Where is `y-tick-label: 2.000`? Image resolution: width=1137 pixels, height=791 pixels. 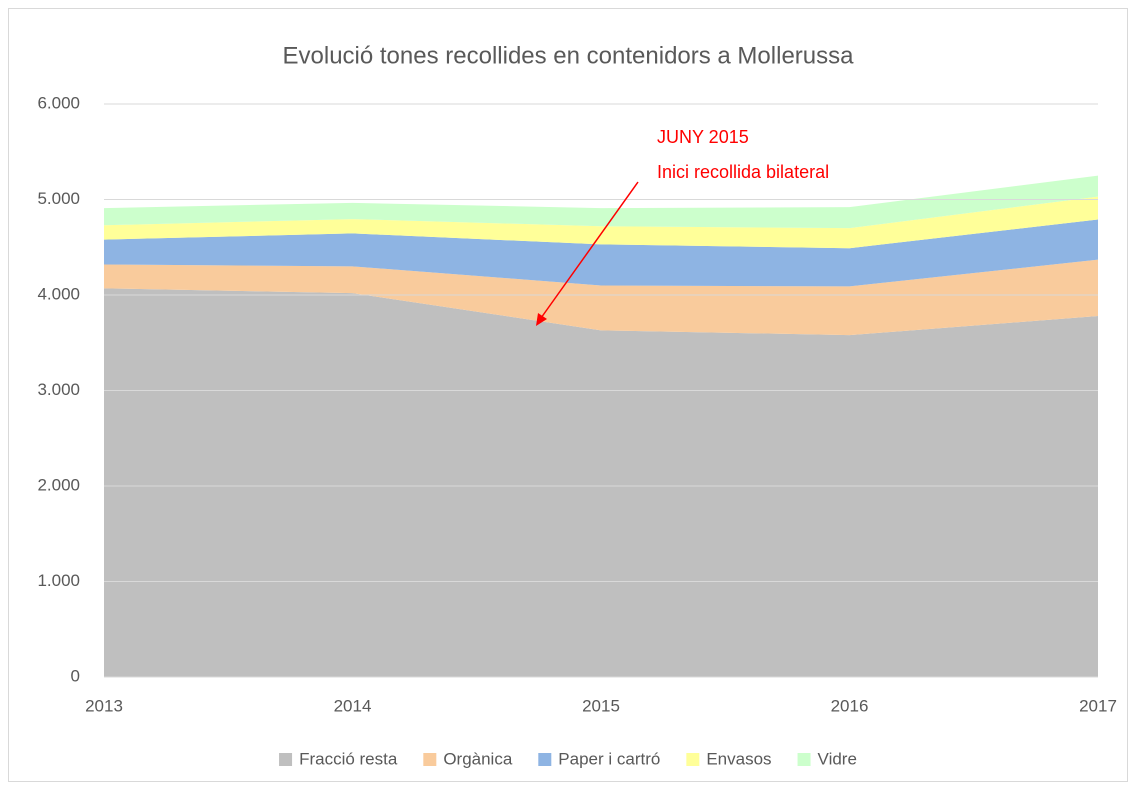
y-tick-label: 2.000 is located at coordinates (58, 484).